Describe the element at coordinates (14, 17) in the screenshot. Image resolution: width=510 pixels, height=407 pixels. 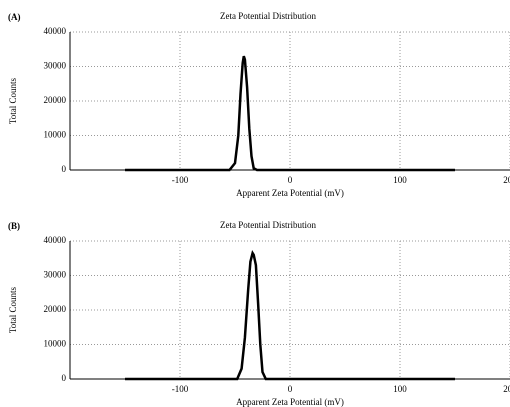
I see `panel-label: (A)` at that location.